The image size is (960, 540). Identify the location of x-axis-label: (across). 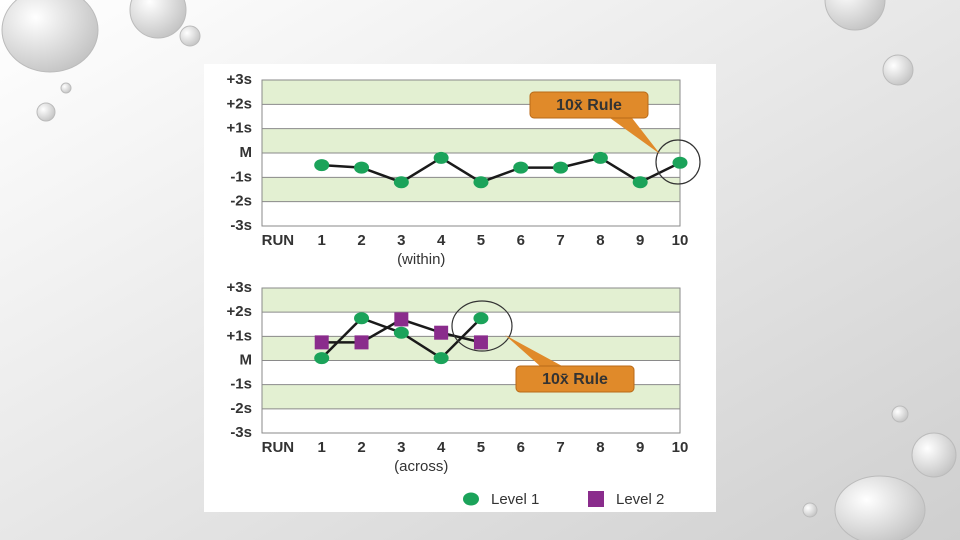
(421, 466).